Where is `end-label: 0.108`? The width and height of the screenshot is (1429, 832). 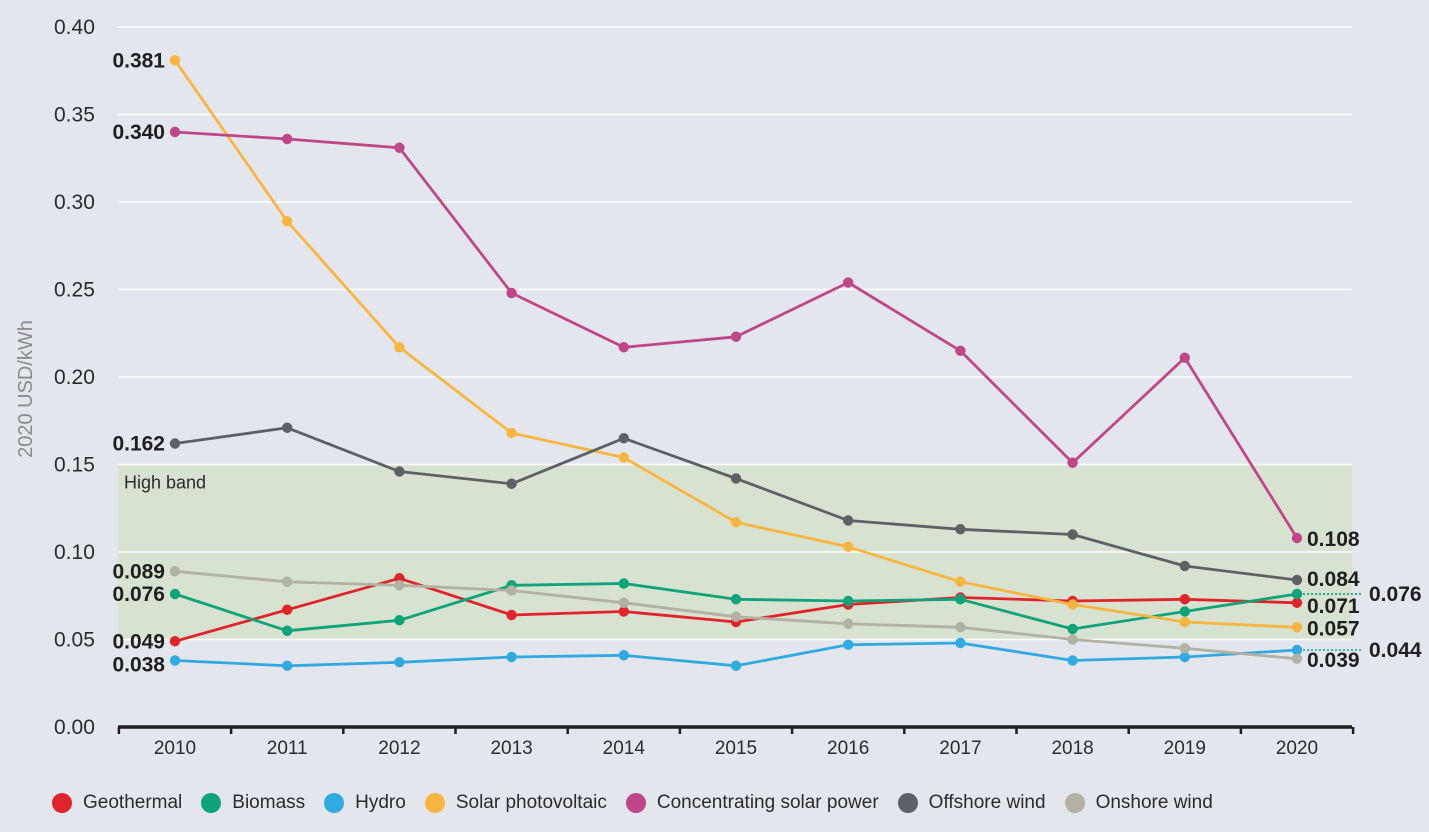 end-label: 0.108 is located at coordinates (1333, 539).